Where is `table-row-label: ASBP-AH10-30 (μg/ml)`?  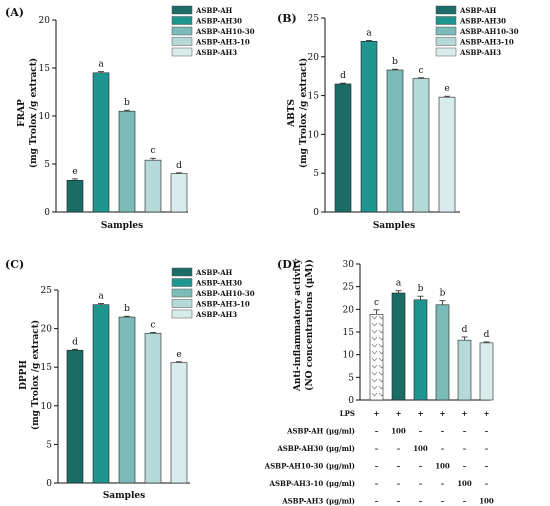 table-row-label: ASBP-AH10-30 (μg/ml) is located at coordinates (309, 466).